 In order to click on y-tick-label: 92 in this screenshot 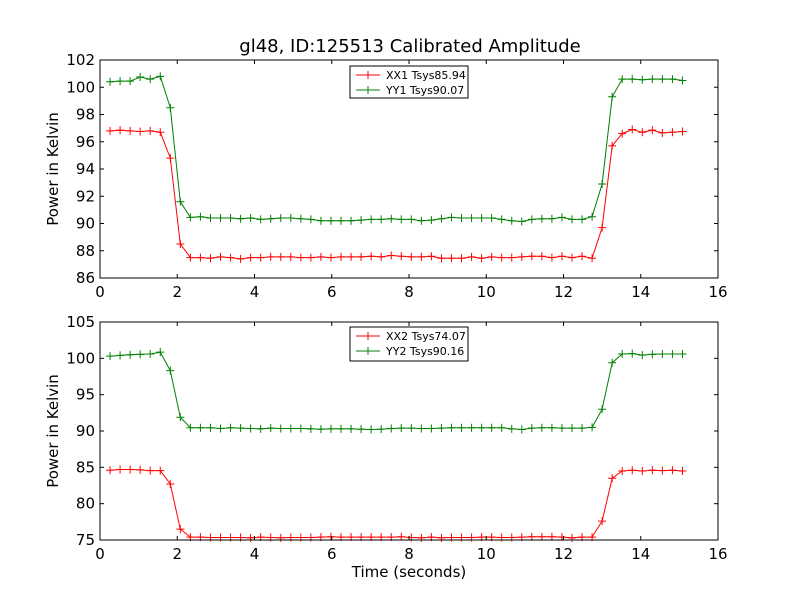, I will do `click(85, 196)`.